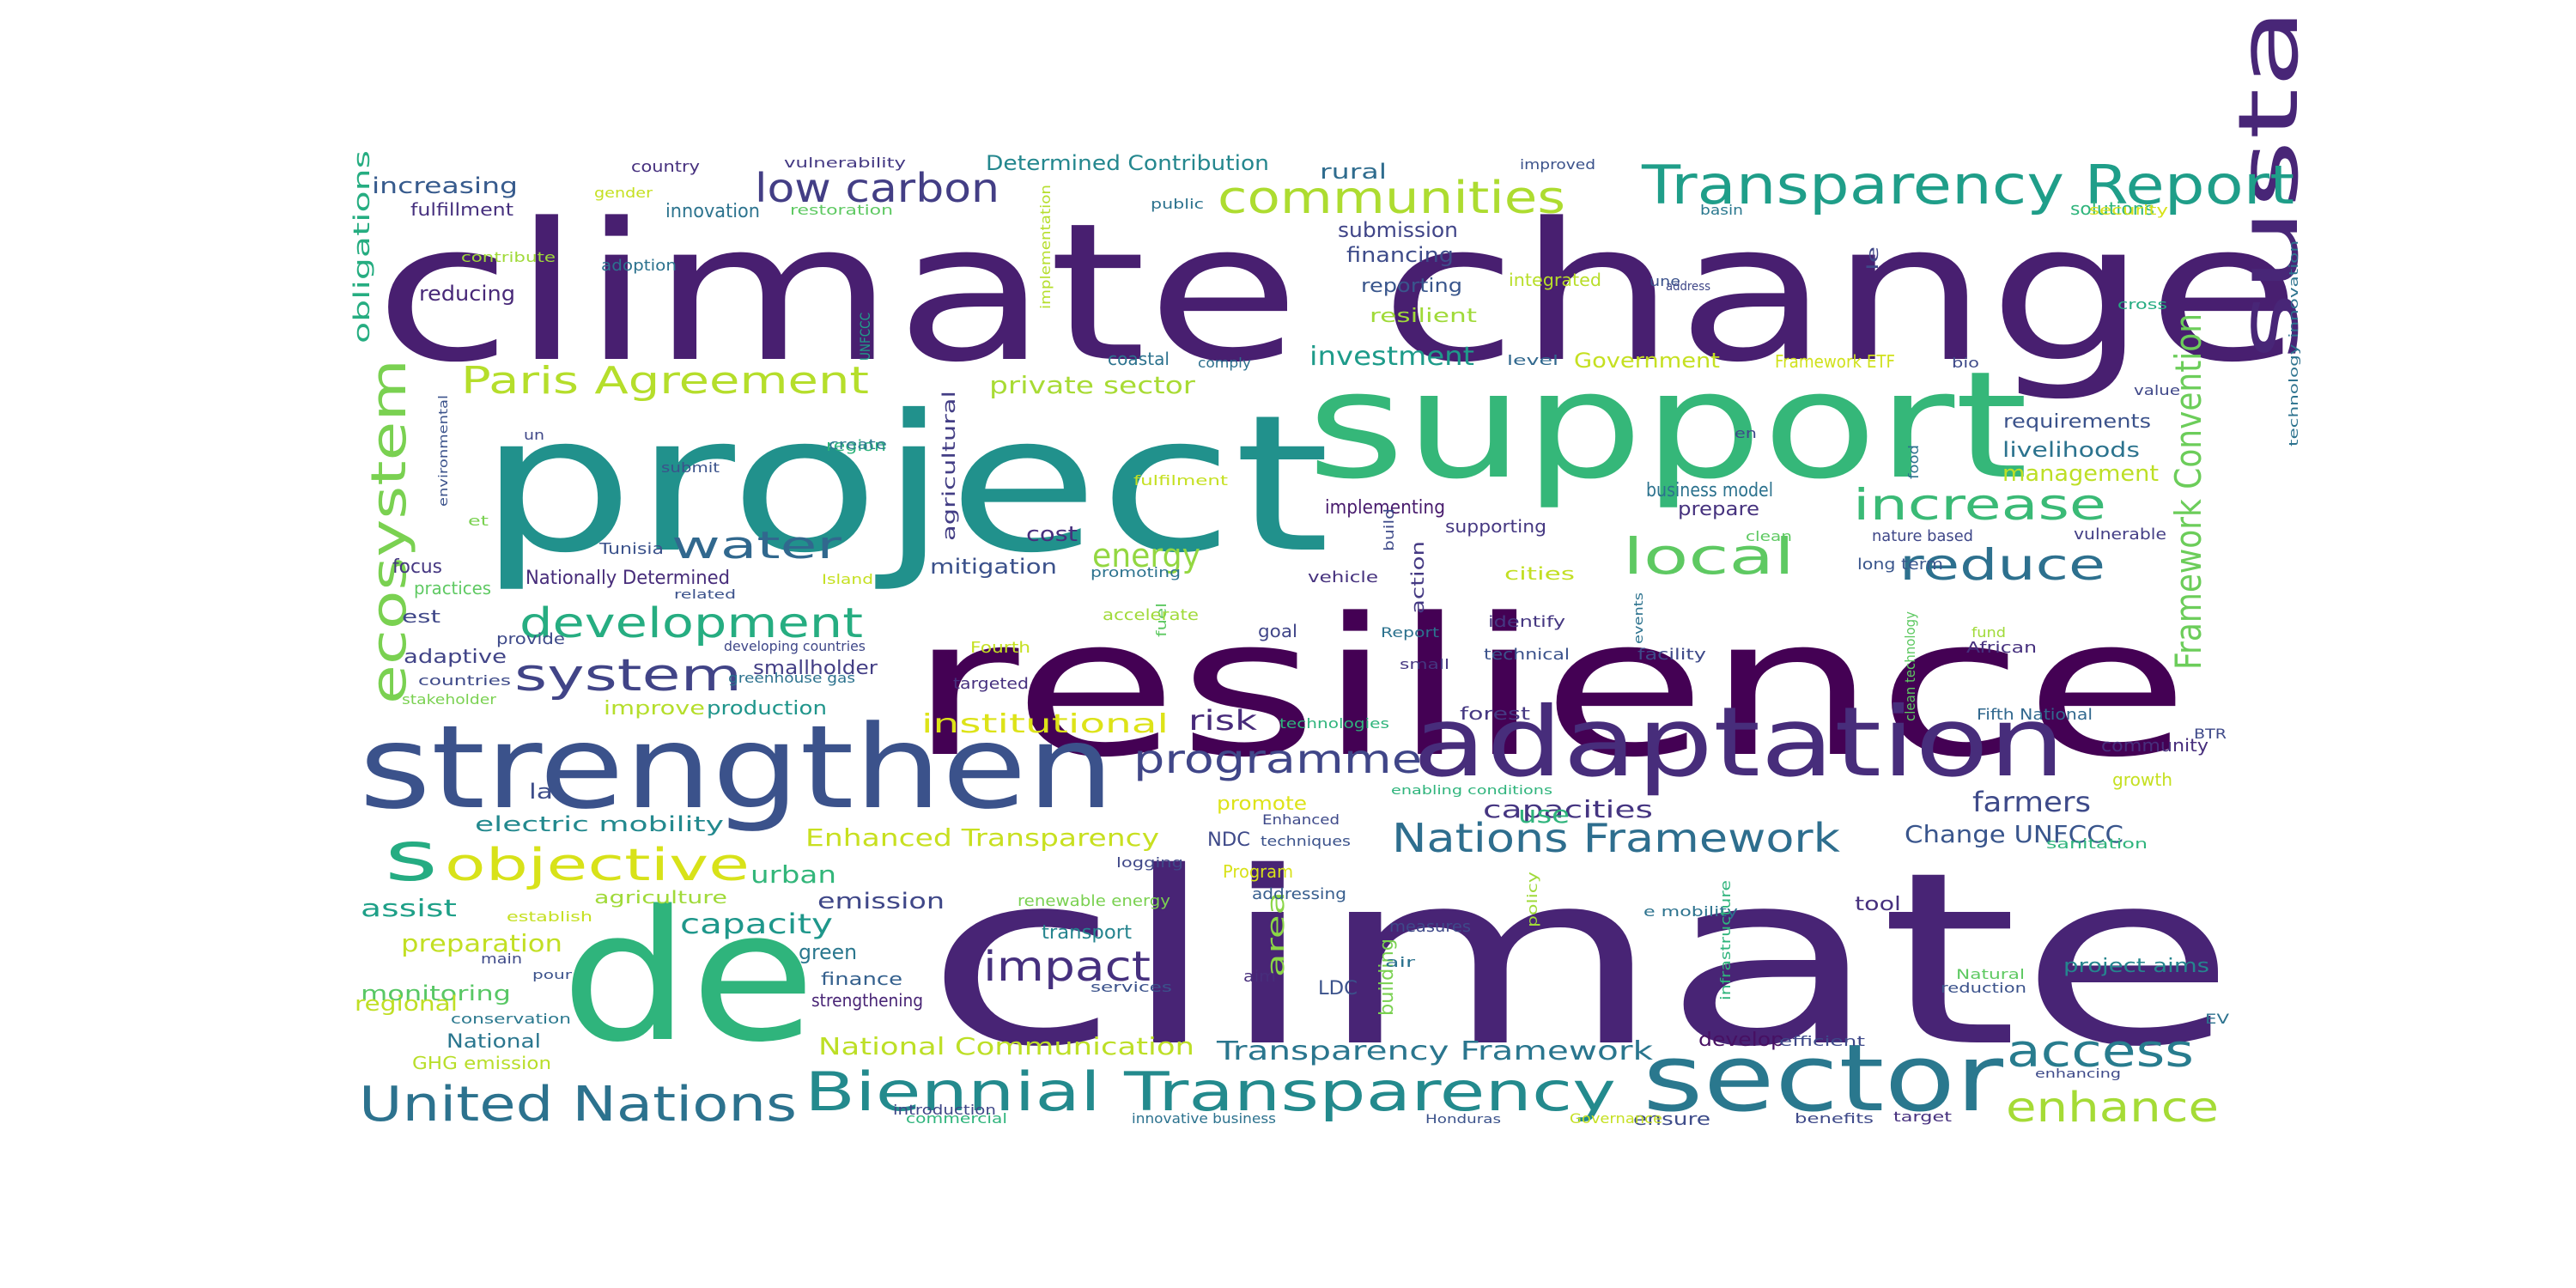 This screenshot has height=1288, width=2576. I want to click on cloud-word: Change UNFCCC, so click(2014, 834).